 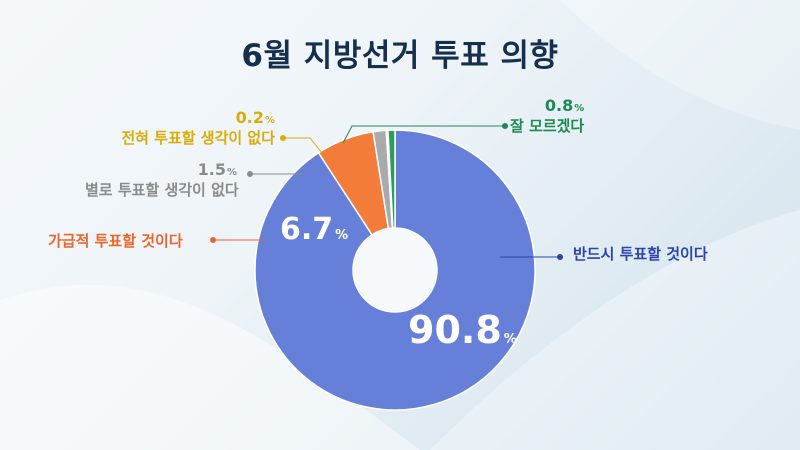 What do you see at coordinates (423, 134) in the screenshot?
I see `leader-dont-know-line` at bounding box center [423, 134].